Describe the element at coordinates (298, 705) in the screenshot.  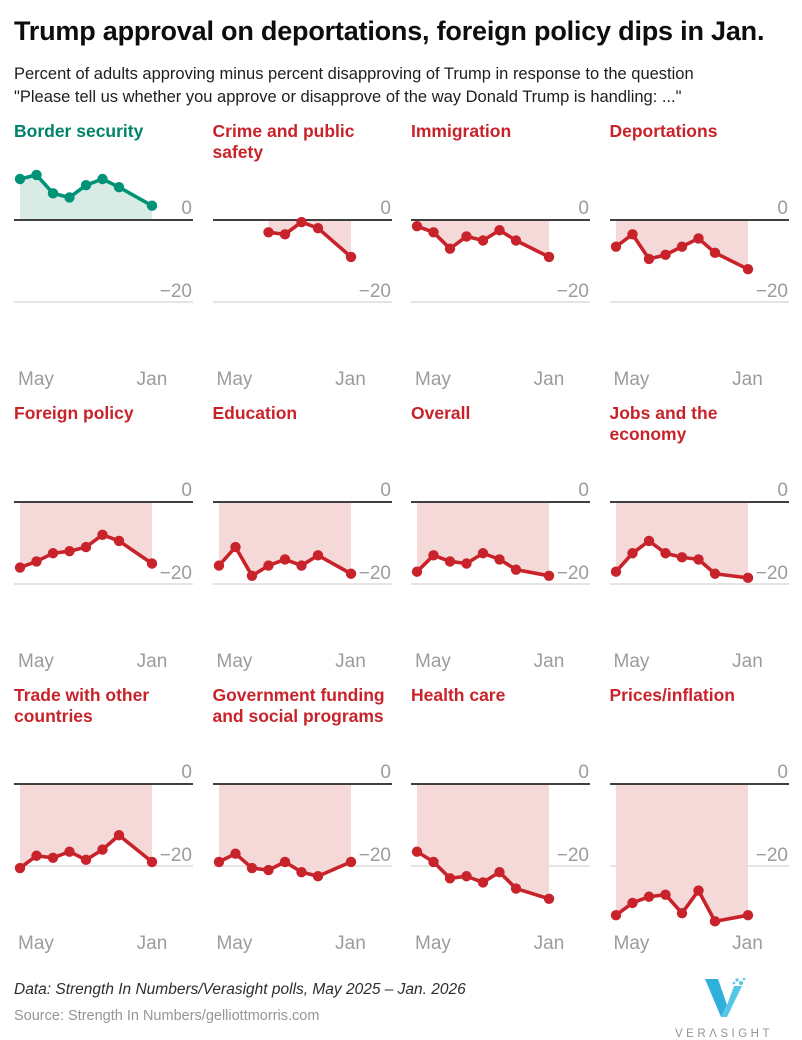
I see `chart-panel-title: Government funding and social programs` at that location.